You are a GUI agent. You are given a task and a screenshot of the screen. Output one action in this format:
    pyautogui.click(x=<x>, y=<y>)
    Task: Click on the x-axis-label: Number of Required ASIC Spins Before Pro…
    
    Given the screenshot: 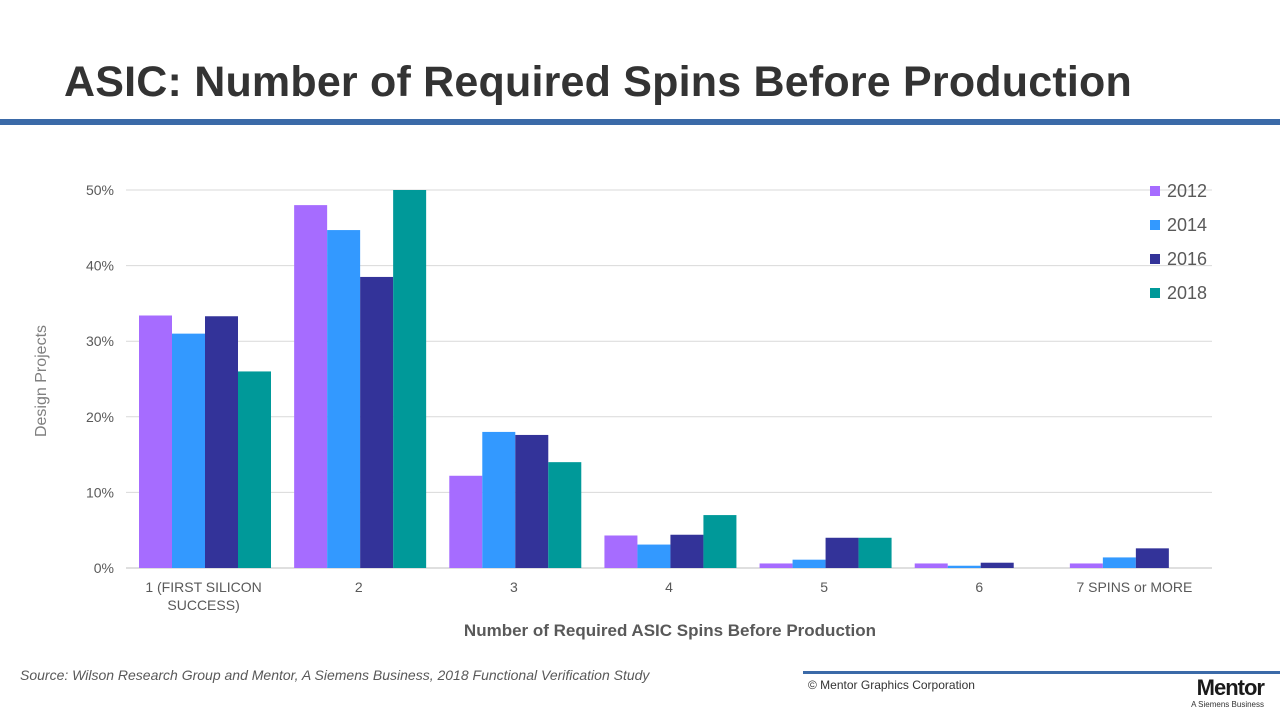 What is the action you would take?
    pyautogui.click(x=670, y=630)
    